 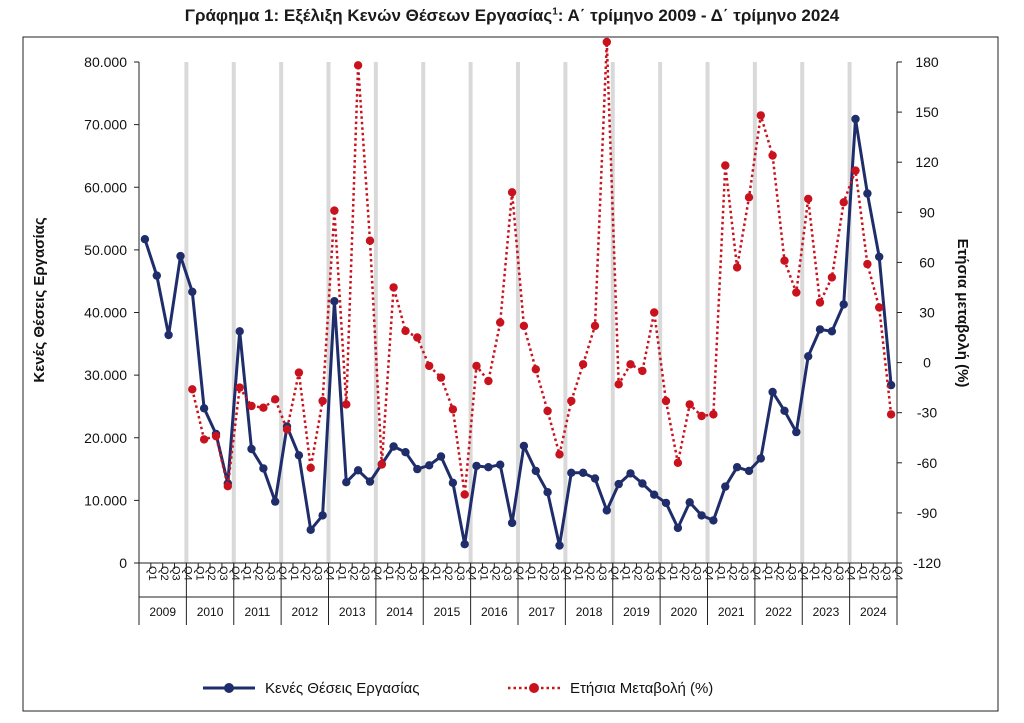 I want to click on left-tick-label: 80.000, so click(x=105, y=62).